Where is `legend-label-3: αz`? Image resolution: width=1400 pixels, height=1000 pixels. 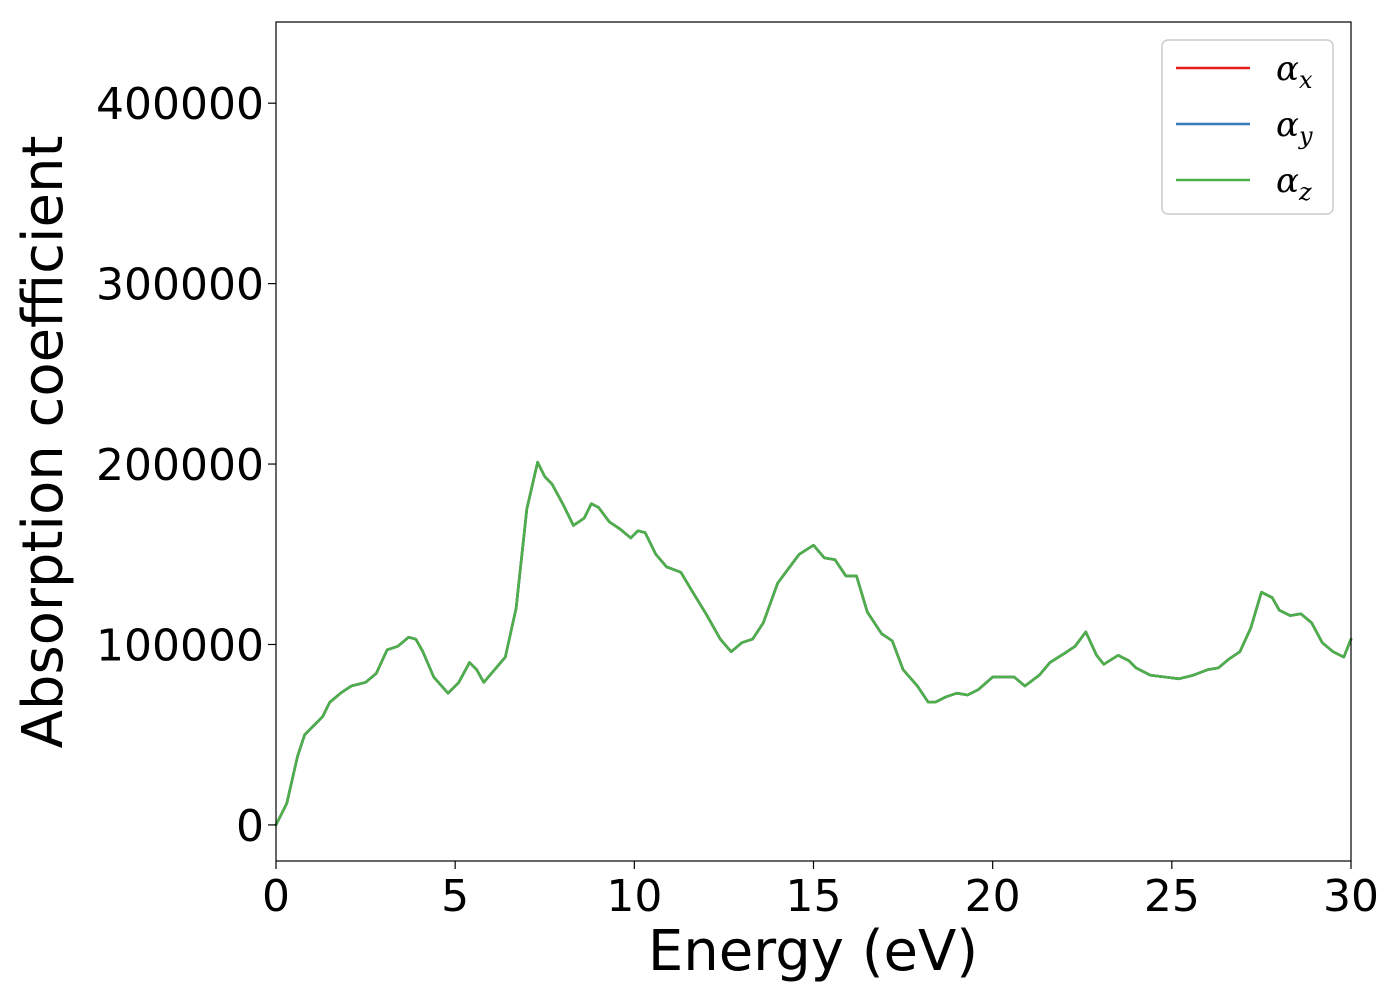
legend-label-3: αz is located at coordinates (1294, 183).